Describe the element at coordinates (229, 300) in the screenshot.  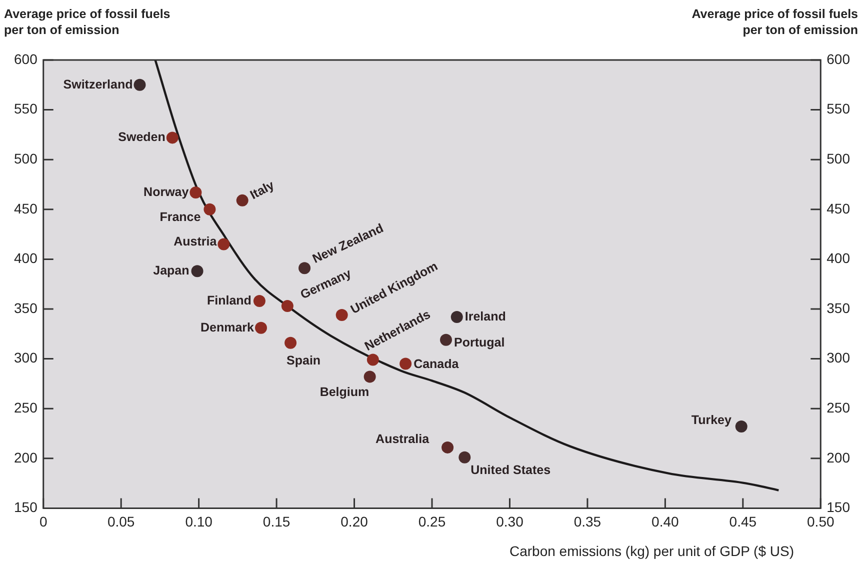
I see `annotation: Finland` at that location.